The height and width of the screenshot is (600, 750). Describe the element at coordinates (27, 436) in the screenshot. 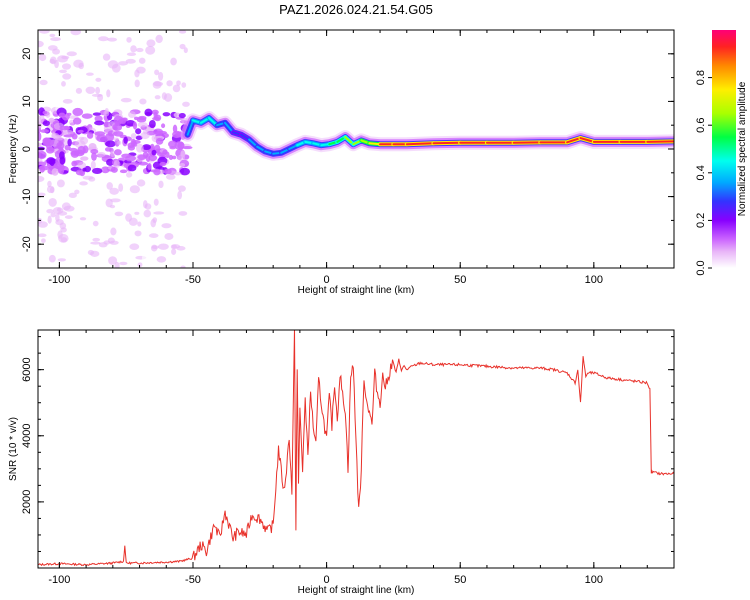

I see `snr-y-tick-label: 4000` at that location.